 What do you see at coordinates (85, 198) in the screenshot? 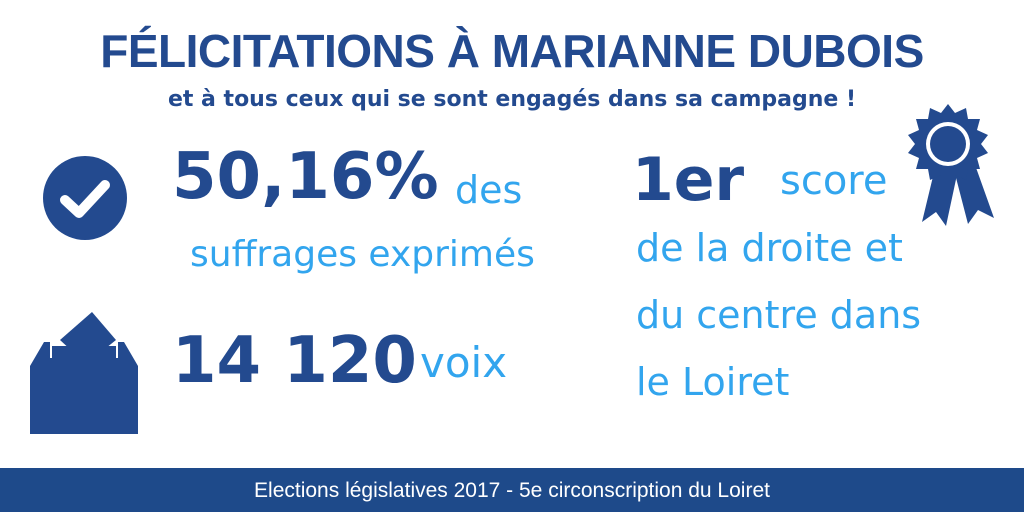
I see `check-circle-icon` at bounding box center [85, 198].